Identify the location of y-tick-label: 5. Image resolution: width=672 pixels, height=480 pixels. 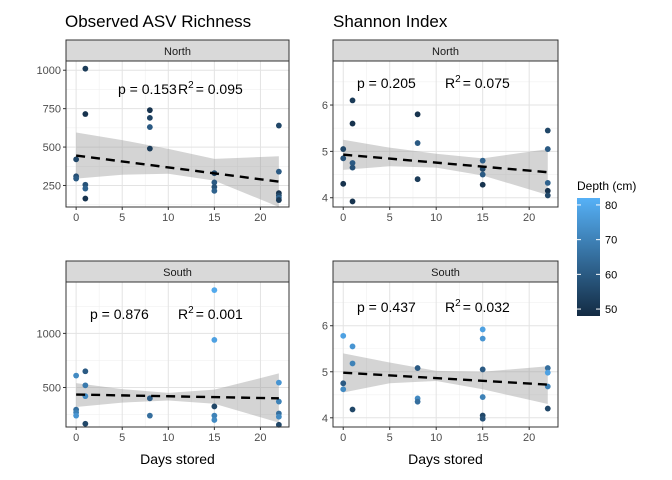
(325, 152).